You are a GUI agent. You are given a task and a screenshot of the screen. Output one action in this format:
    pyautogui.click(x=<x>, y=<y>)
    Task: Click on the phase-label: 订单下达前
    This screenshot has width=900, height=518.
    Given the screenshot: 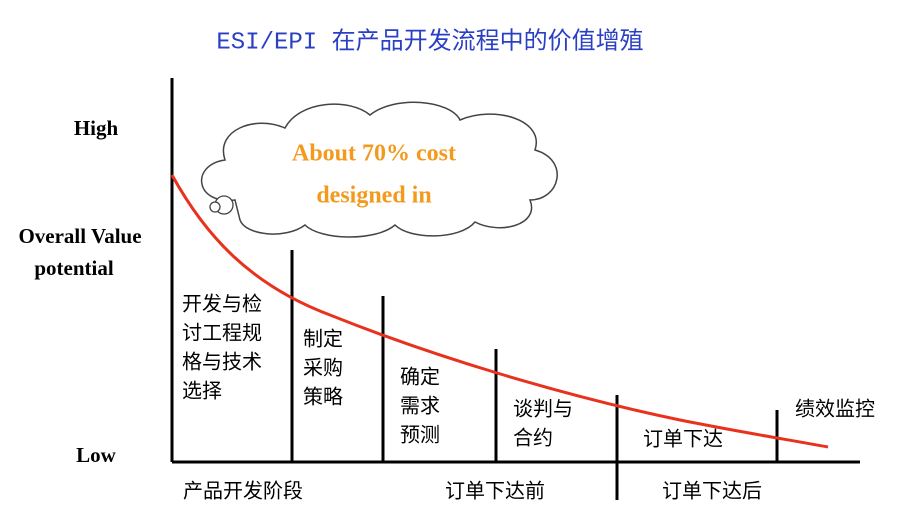 What is the action you would take?
    pyautogui.click(x=495, y=491)
    